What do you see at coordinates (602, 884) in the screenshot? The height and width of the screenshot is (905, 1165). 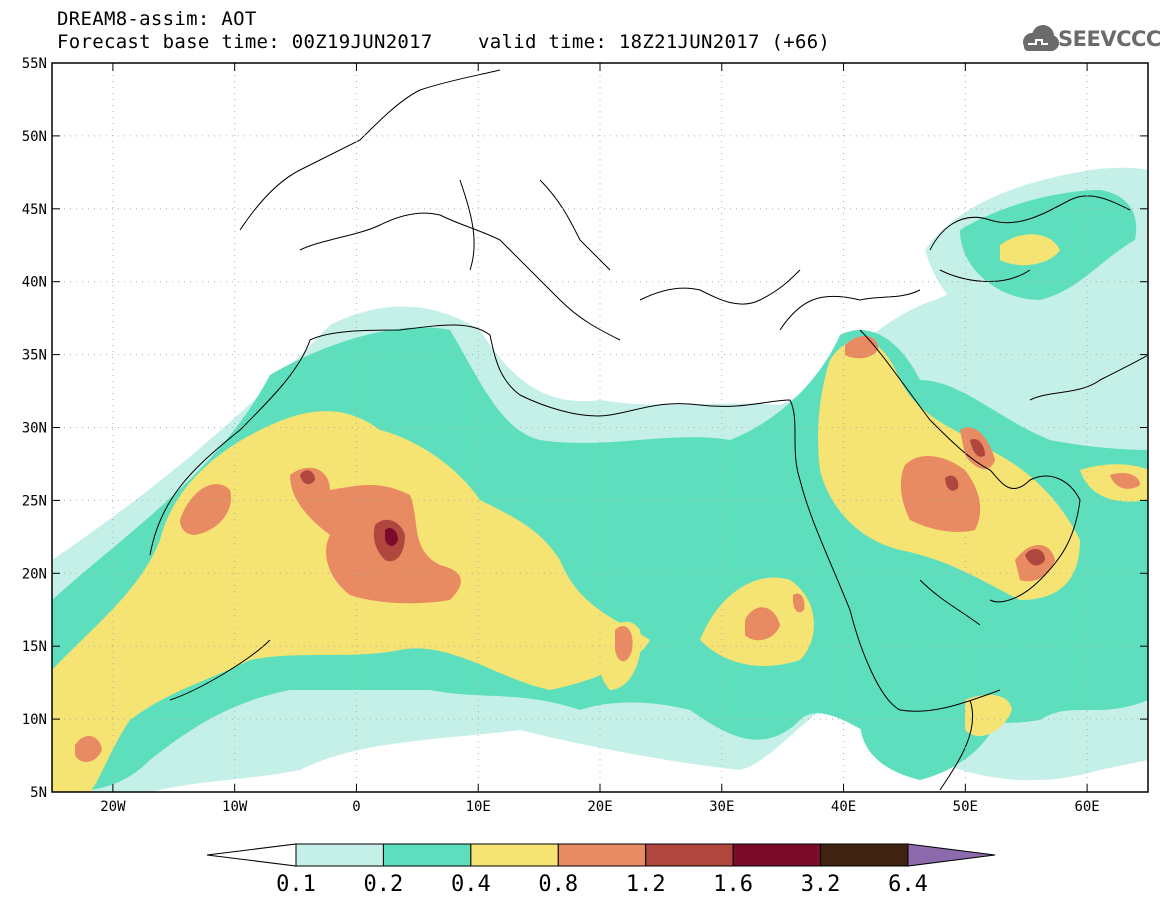 I see `colorbar-labels: 0.1 0.2 0.4 0.8 1.2 1.6 3.2 6.4` at bounding box center [602, 884].